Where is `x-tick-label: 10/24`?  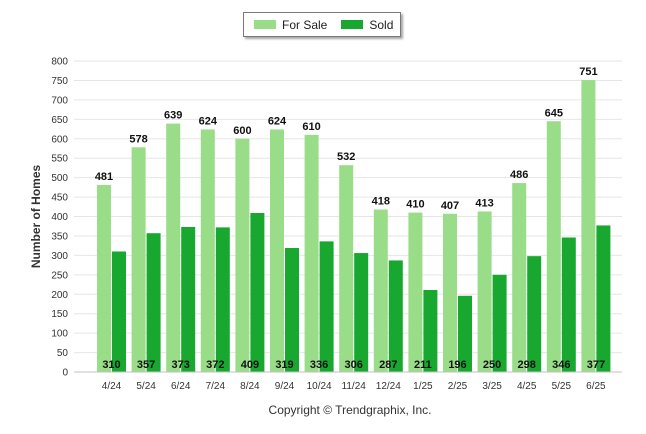 x-tick-label: 10/24 is located at coordinates (319, 386).